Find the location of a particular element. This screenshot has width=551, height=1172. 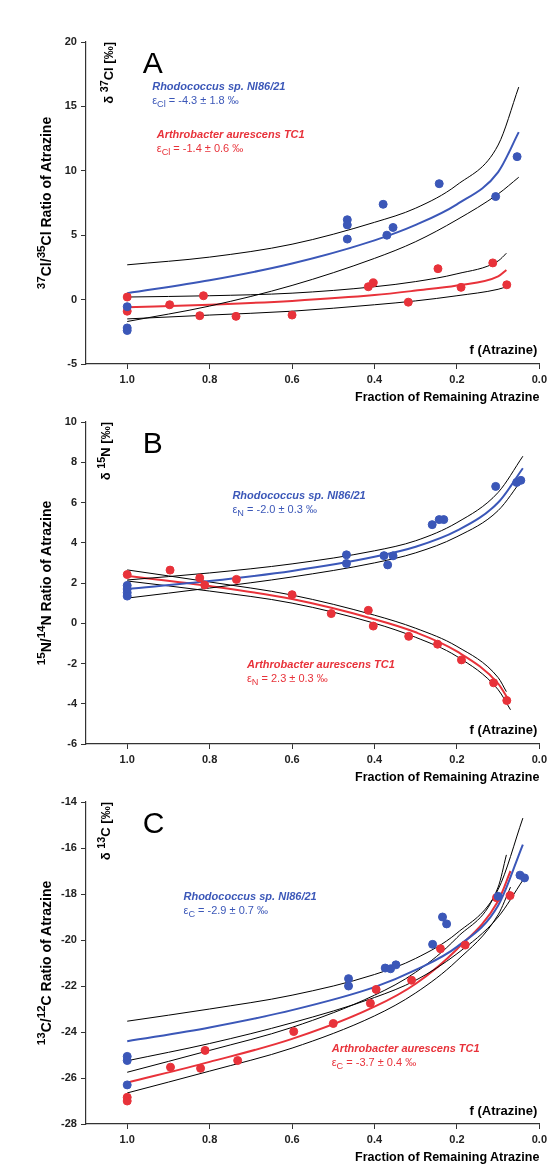

y-tick-label: -16 is located at coordinates (69, 847).